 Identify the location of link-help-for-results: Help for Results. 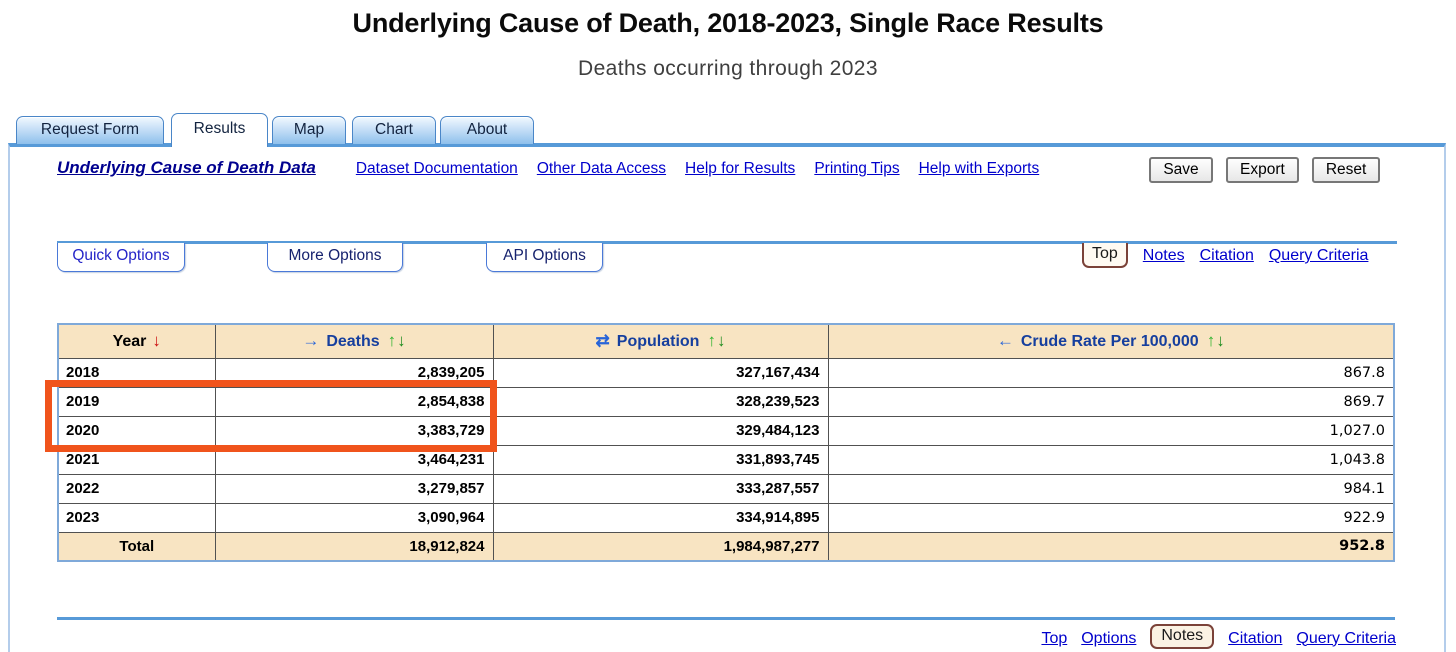
(740, 168).